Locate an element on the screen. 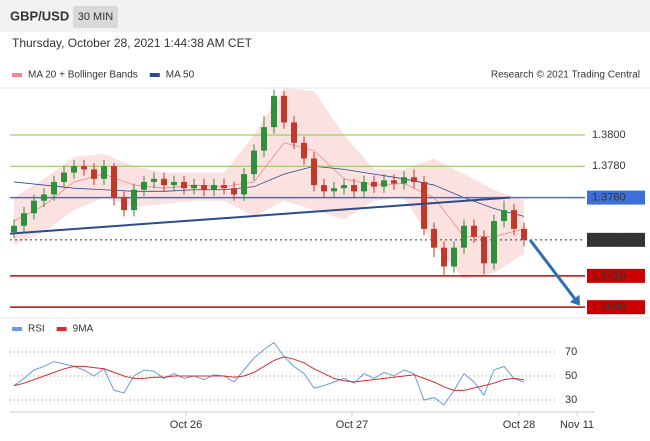 The height and width of the screenshot is (441, 650). timeframe-badge is located at coordinates (95, 17).